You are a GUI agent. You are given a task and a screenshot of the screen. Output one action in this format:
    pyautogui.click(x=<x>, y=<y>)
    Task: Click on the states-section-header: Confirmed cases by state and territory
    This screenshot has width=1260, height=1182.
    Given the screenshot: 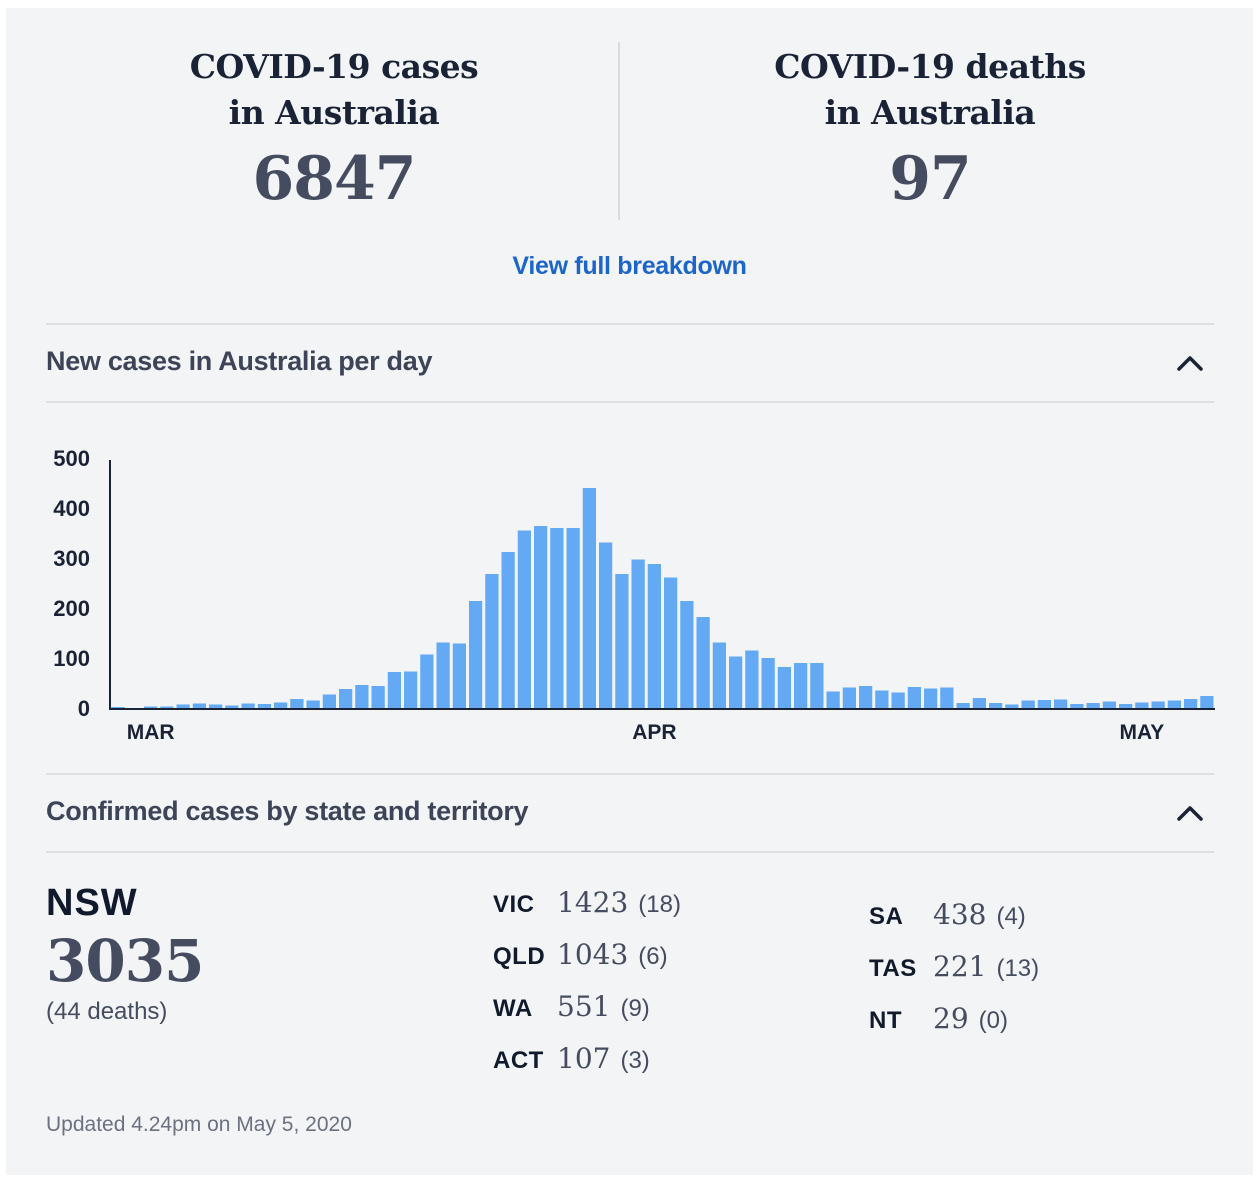 What is the action you would take?
    pyautogui.click(x=630, y=814)
    